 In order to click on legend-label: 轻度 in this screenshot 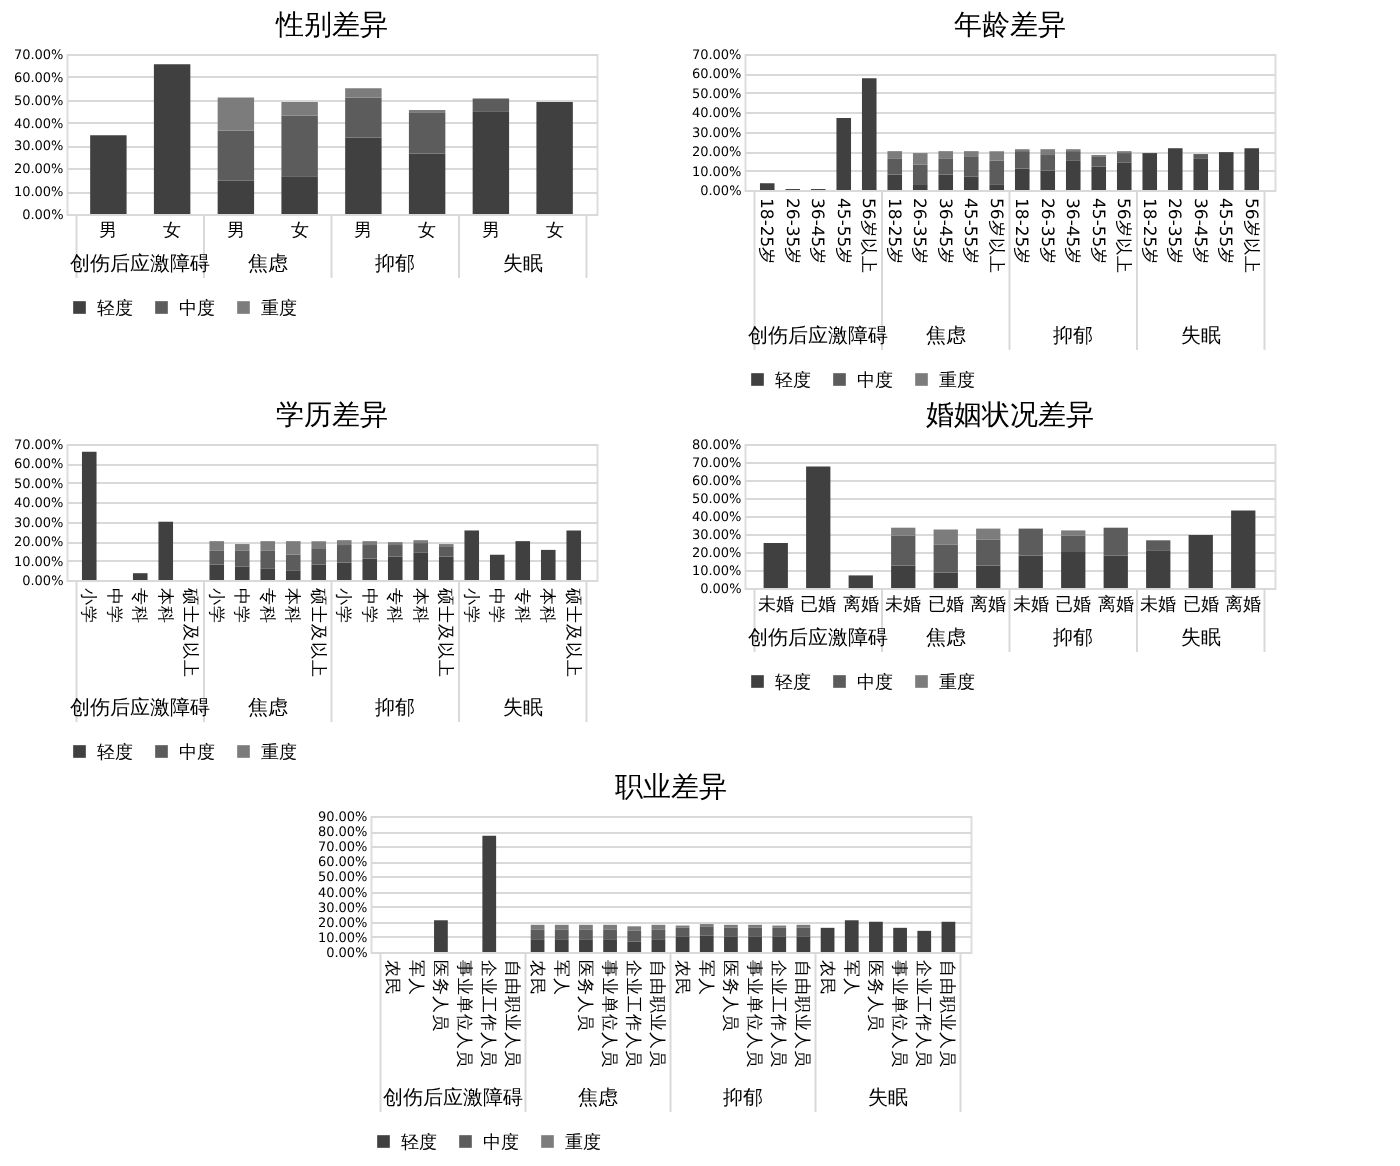, I will do `click(792, 682)`.